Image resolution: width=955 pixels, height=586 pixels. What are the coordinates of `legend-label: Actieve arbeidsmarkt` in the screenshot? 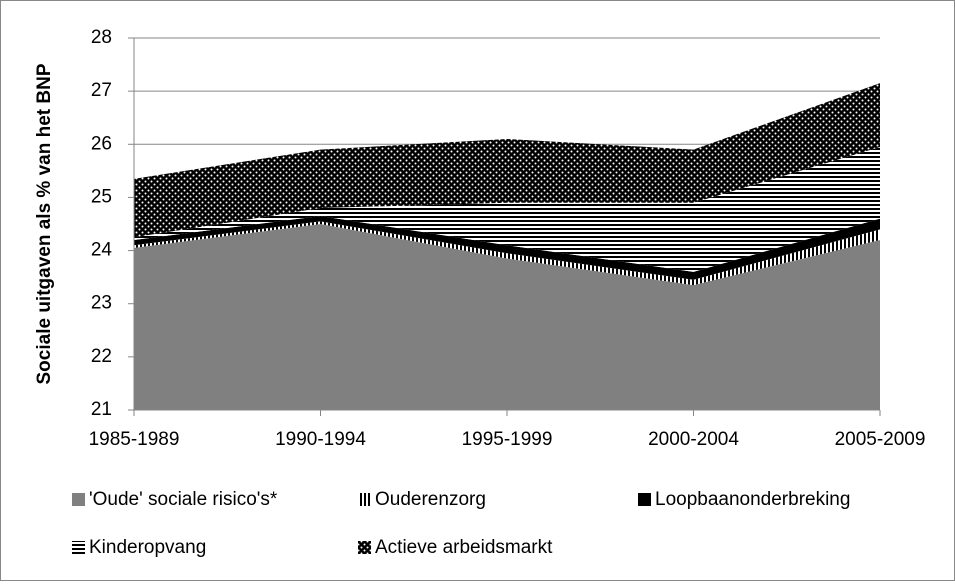 It's located at (464, 547).